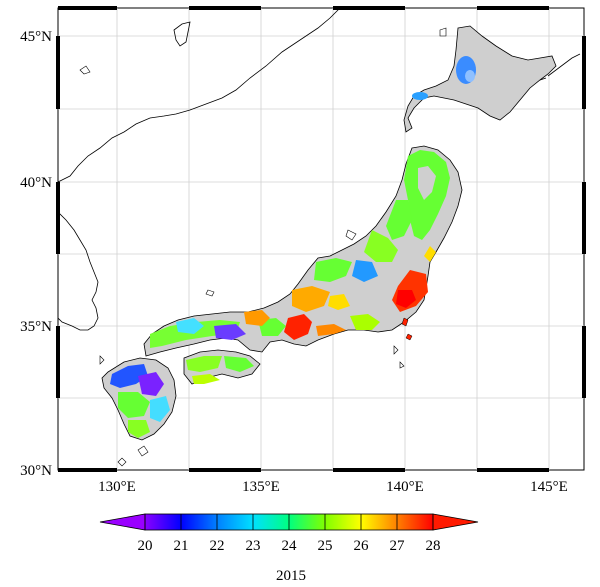 The width and height of the screenshot is (600, 587). What do you see at coordinates (362, 546) in the screenshot?
I see `colorbar-label-26: 26` at bounding box center [362, 546].